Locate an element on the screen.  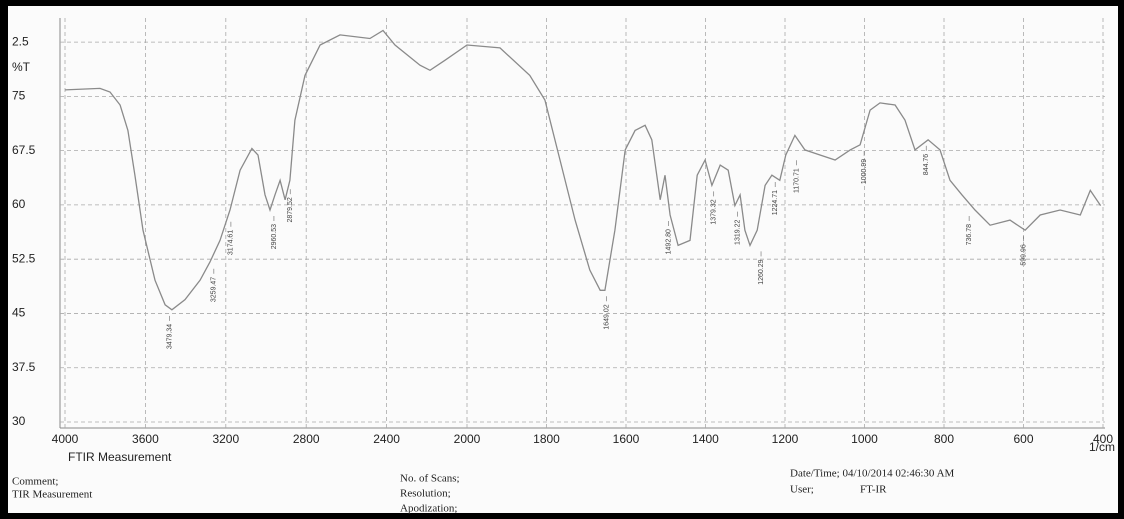
footer-text: Resolution; is located at coordinates (425, 494).